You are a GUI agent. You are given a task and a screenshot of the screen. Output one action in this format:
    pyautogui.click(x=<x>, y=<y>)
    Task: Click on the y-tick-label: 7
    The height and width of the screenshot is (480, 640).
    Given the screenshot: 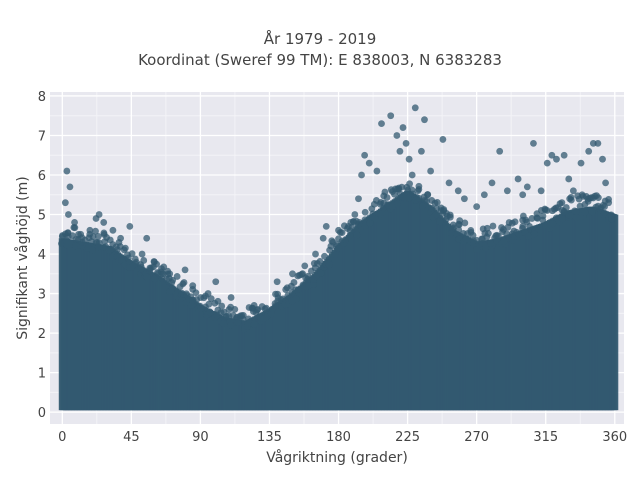 What is the action you would take?
    pyautogui.click(x=42, y=136)
    